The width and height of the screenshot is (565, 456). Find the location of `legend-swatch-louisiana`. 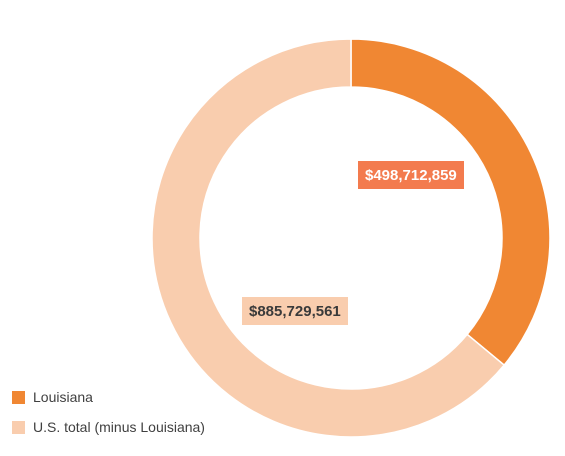

legend-swatch-louisiana is located at coordinates (18, 397).